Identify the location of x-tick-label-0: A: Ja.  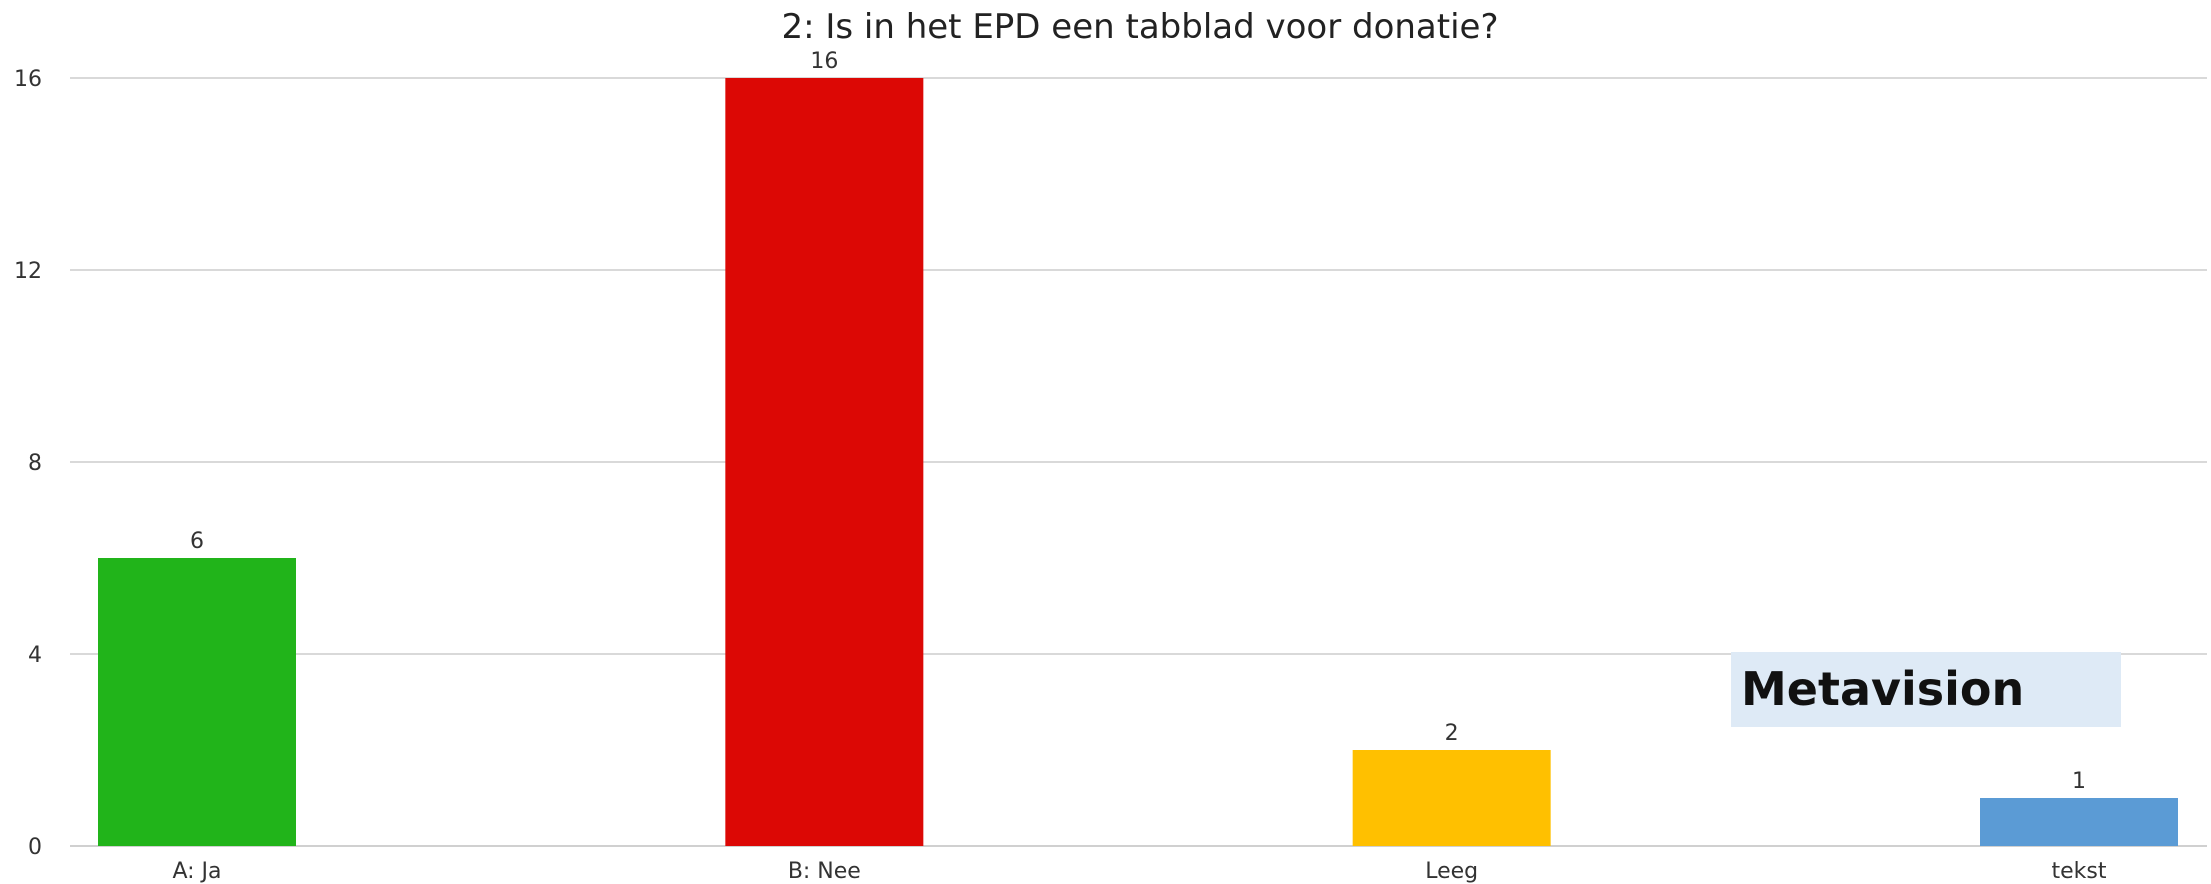
(196, 871).